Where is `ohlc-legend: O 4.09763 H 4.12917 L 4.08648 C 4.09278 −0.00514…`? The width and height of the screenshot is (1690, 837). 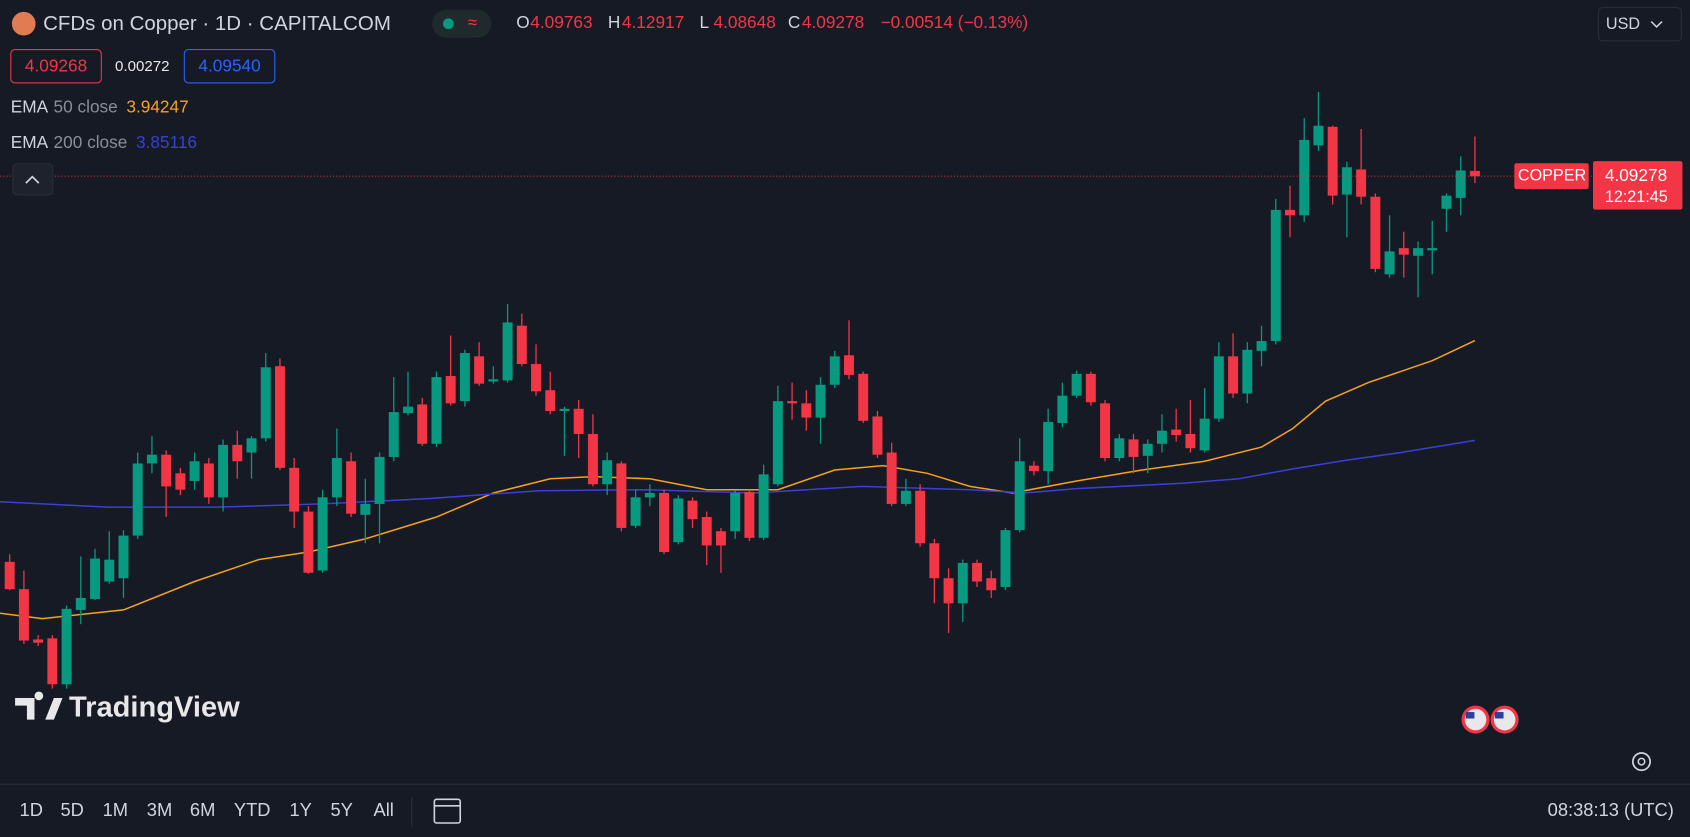
ohlc-legend: O 4.09763 H 4.12917 L 4.08648 C 4.09278 −0.00514… is located at coordinates (772, 22).